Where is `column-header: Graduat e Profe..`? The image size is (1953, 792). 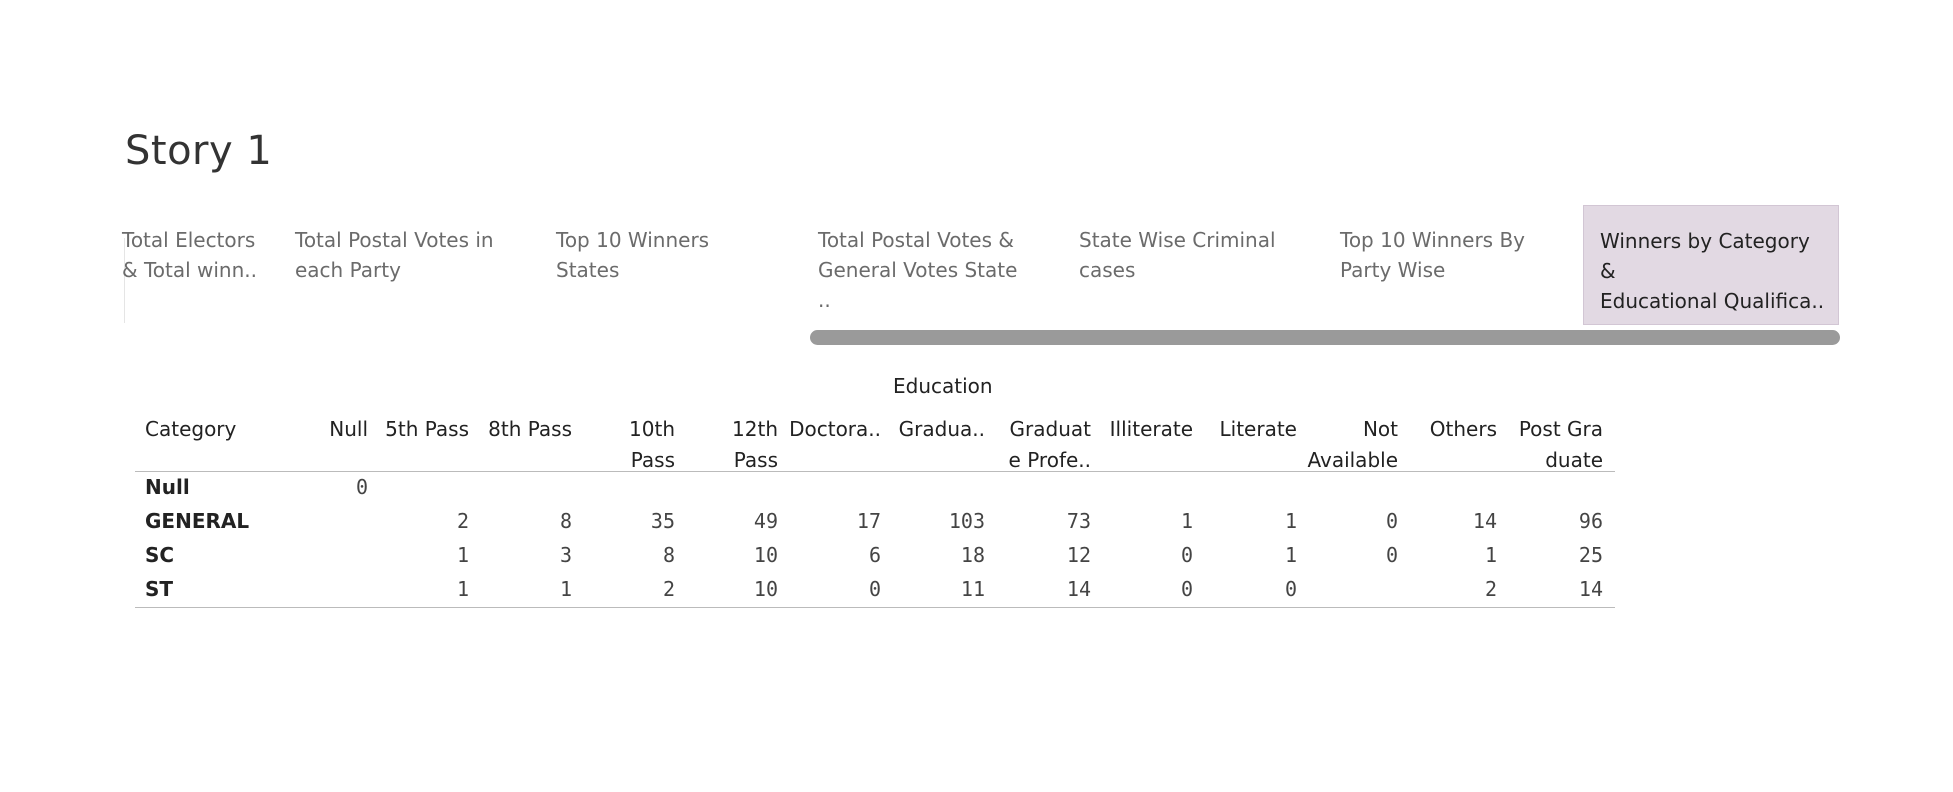
column-header: Graduat e Profe.. is located at coordinates (1049, 444).